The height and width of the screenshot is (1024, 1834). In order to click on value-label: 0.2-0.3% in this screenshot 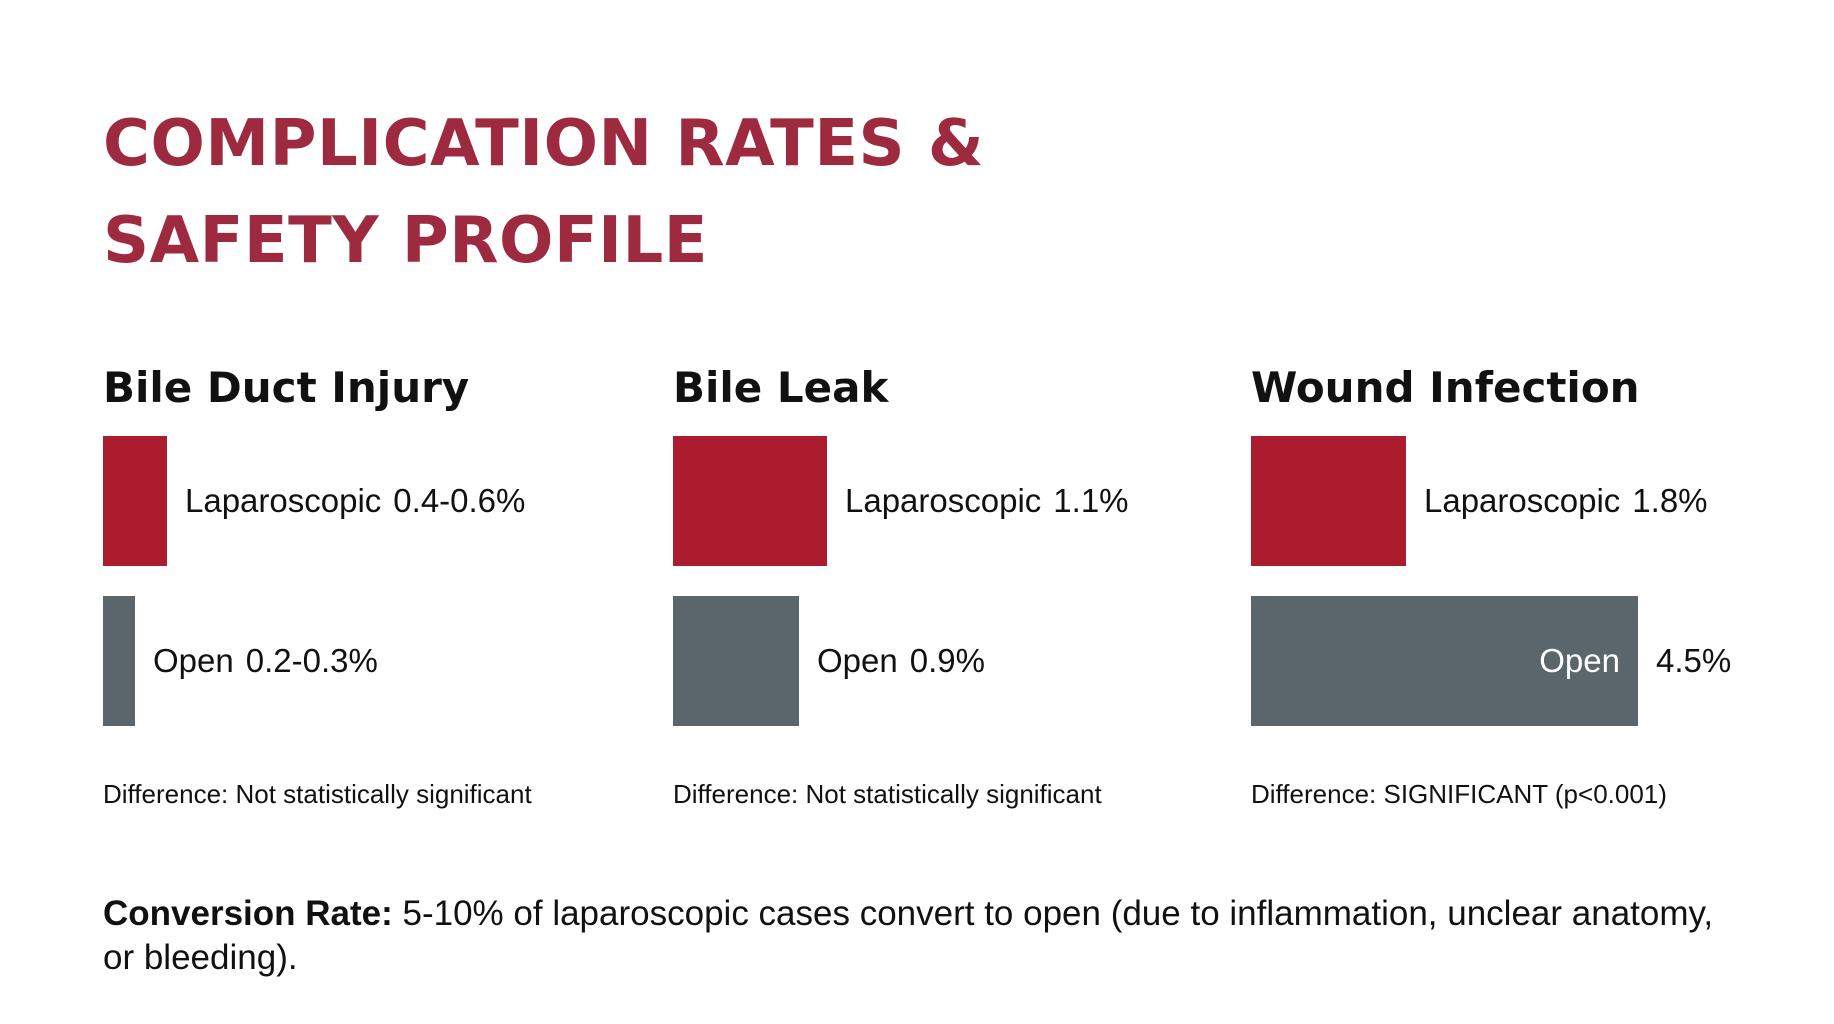, I will do `click(311, 660)`.